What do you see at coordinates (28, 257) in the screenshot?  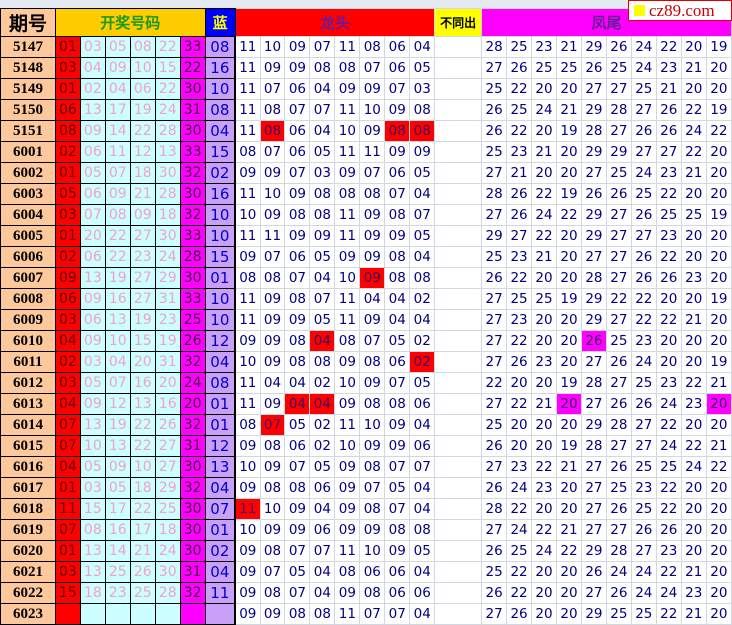 I see `period-cell: 6006` at bounding box center [28, 257].